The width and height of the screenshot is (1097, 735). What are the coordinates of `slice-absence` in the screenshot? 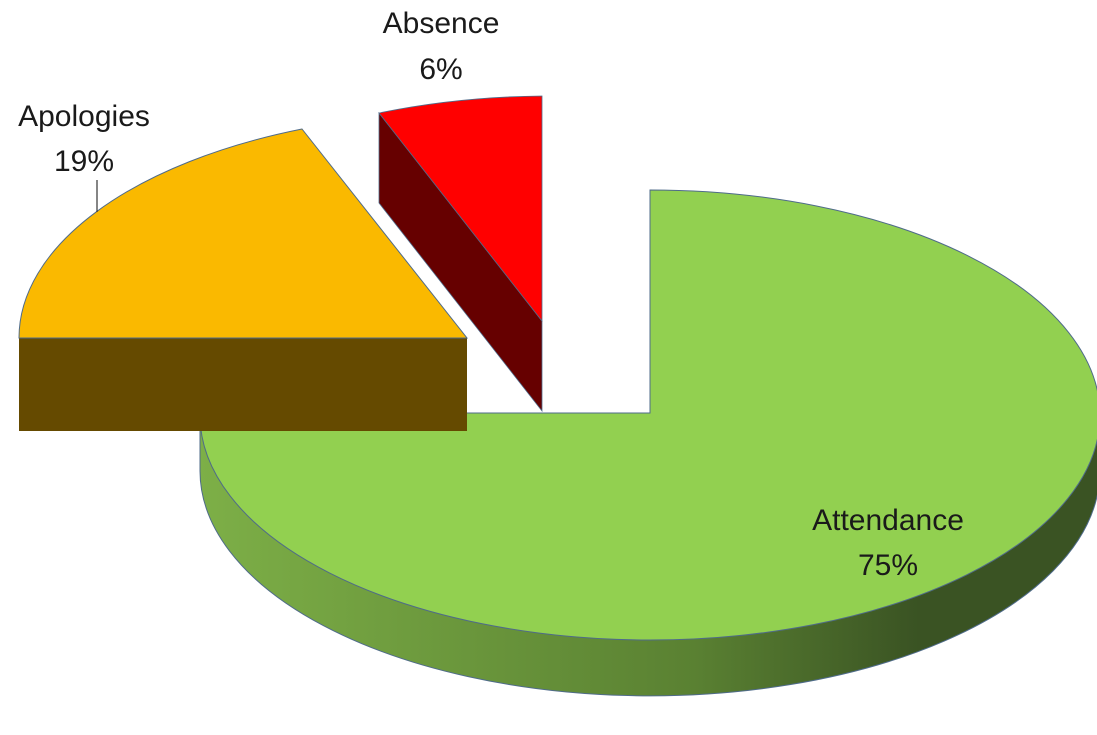 It's located at (460, 254).